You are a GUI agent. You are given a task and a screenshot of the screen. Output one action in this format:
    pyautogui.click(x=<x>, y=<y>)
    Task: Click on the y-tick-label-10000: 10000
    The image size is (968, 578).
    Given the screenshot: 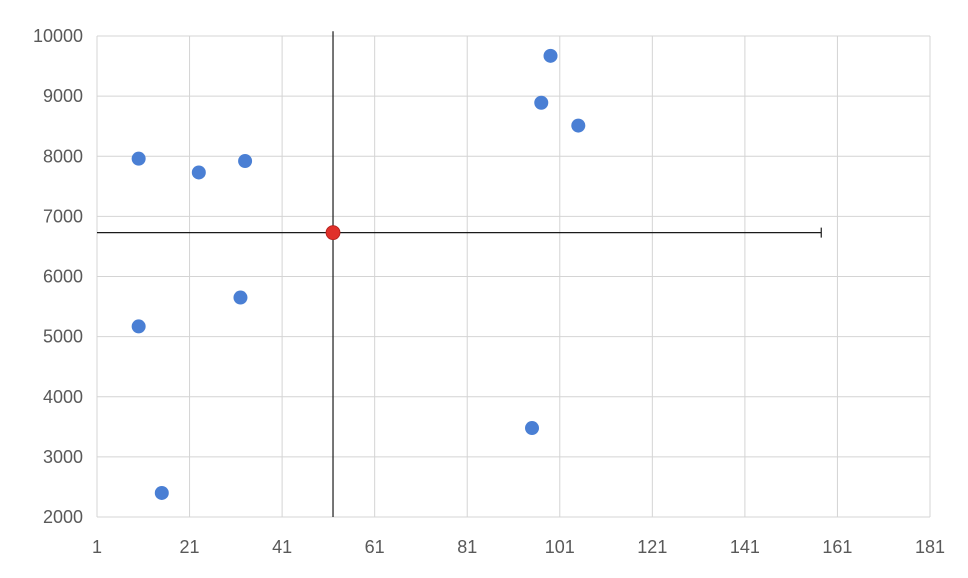 What is the action you would take?
    pyautogui.click(x=58, y=36)
    